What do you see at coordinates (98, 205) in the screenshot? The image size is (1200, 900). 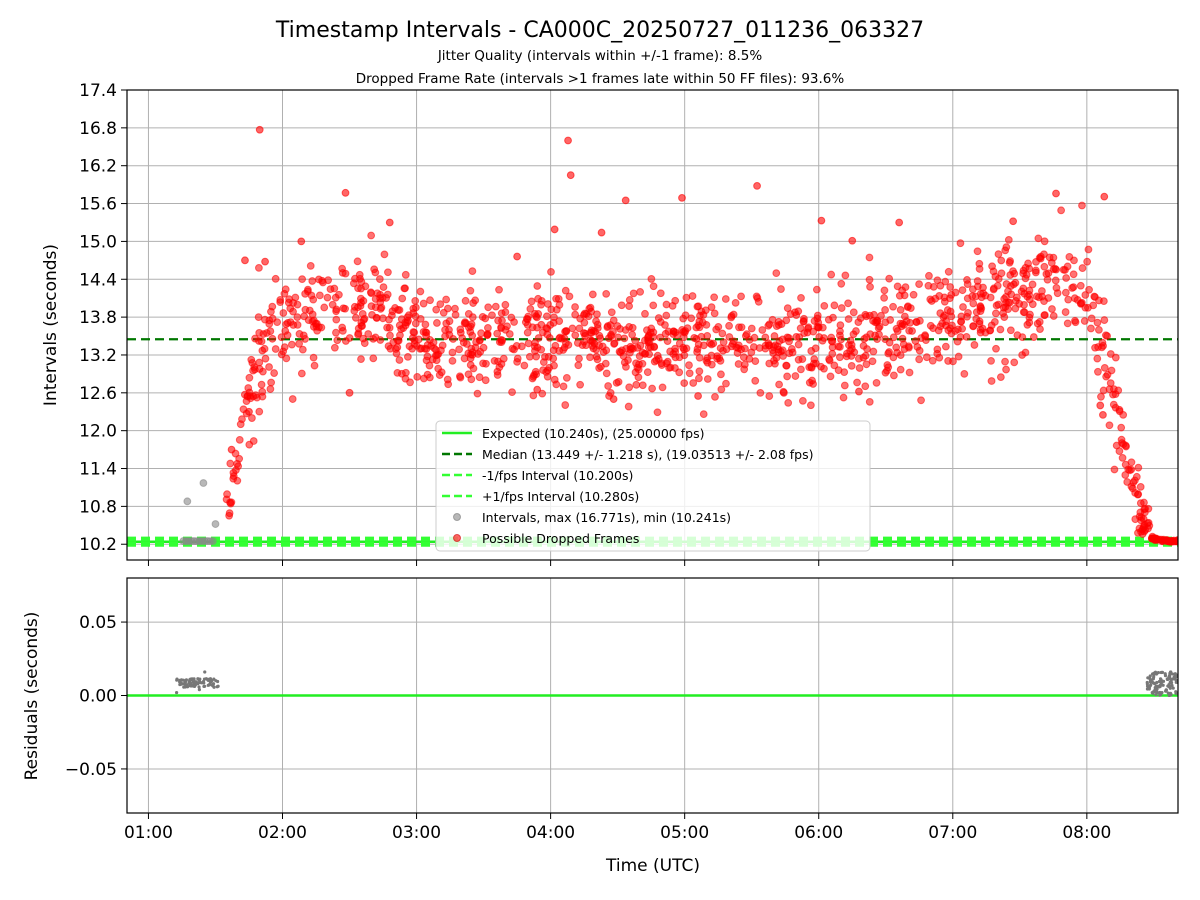 I see `intervals-y-tick-label: 15.6` at bounding box center [98, 205].